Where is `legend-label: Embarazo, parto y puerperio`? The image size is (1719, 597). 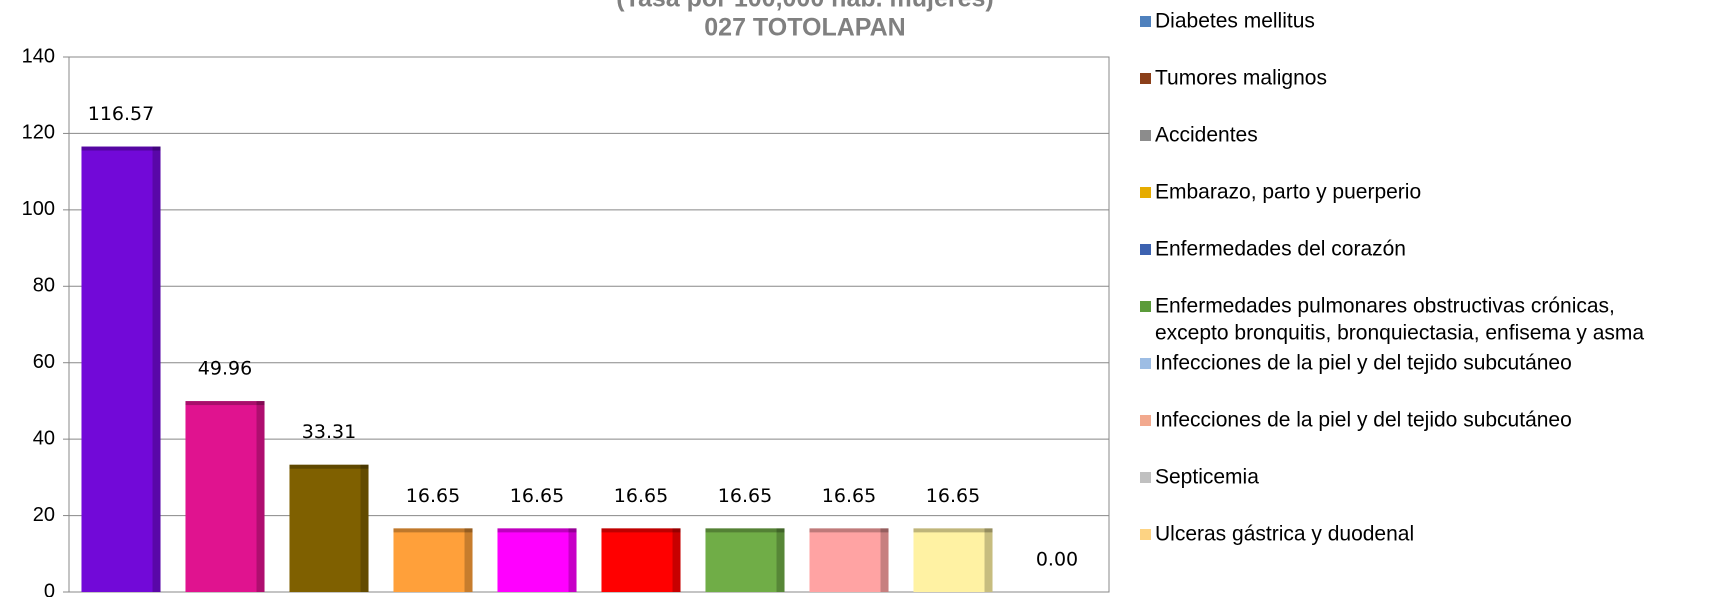 legend-label: Embarazo, parto y puerperio is located at coordinates (1288, 192).